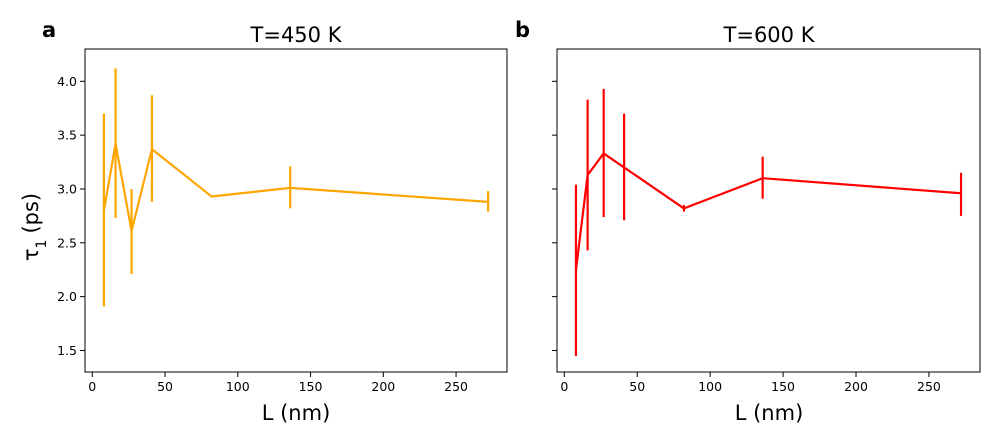  Describe the element at coordinates (67, 350) in the screenshot. I see `y-tick-label: 1.5` at that location.